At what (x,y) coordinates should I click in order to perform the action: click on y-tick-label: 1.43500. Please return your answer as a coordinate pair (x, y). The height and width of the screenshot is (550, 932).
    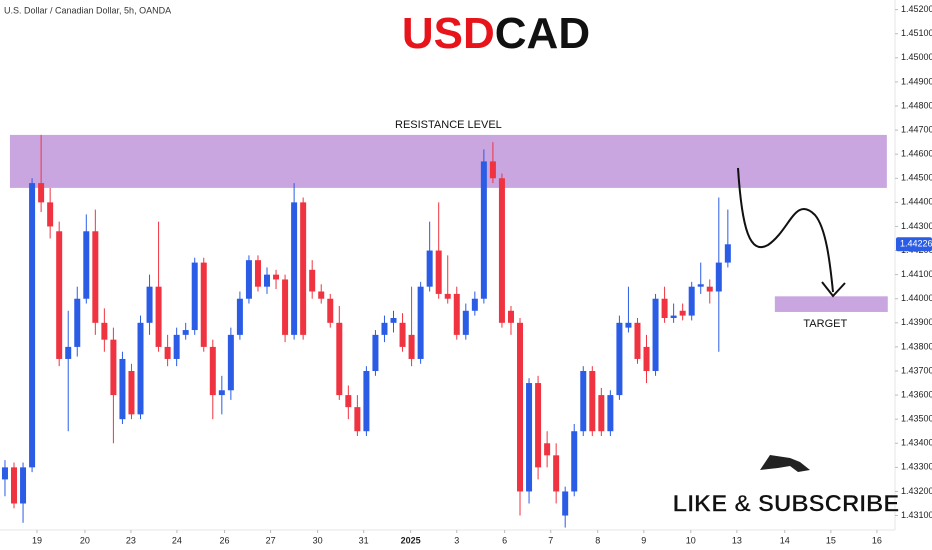
    Looking at the image, I should click on (916, 419).